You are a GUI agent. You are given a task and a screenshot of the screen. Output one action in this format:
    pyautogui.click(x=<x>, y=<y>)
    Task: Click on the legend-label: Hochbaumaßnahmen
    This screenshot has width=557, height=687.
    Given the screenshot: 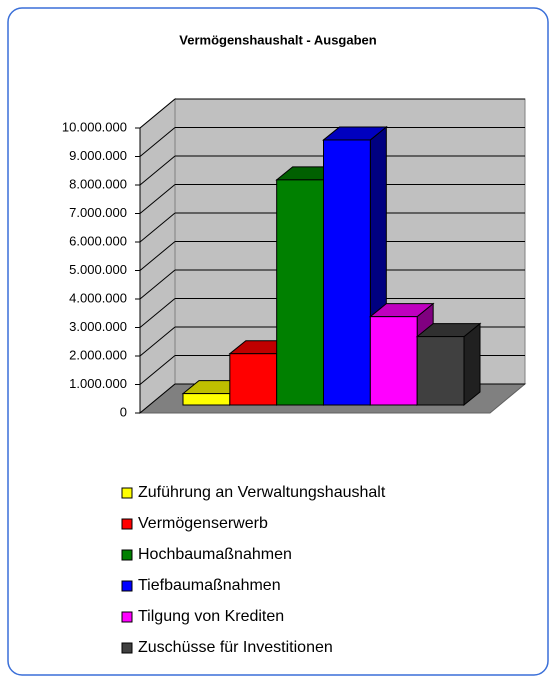 What is the action you would take?
    pyautogui.click(x=215, y=554)
    